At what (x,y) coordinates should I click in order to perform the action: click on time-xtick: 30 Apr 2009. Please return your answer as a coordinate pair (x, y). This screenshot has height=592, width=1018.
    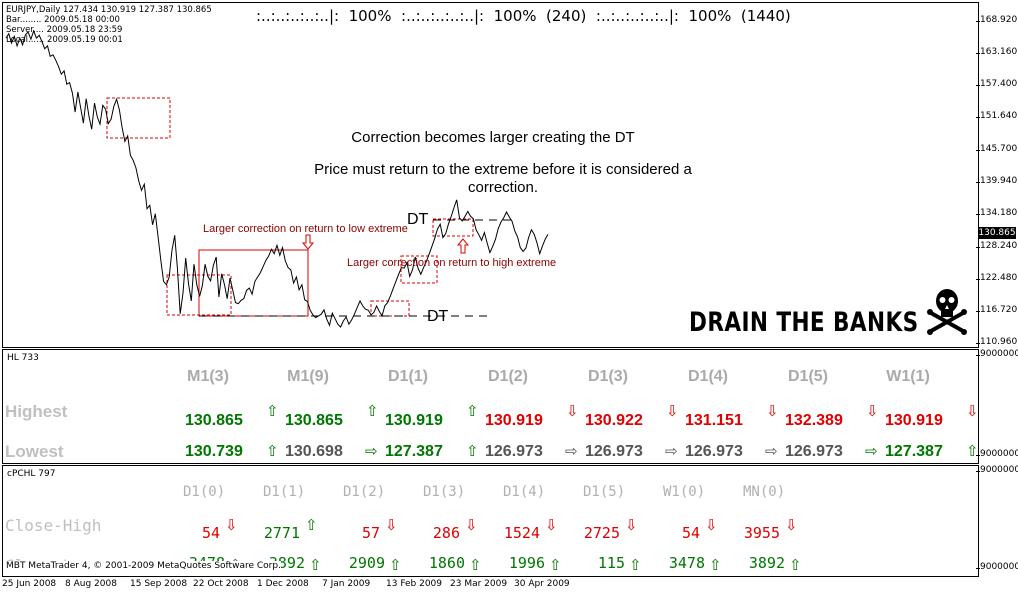
    Looking at the image, I should click on (542, 584).